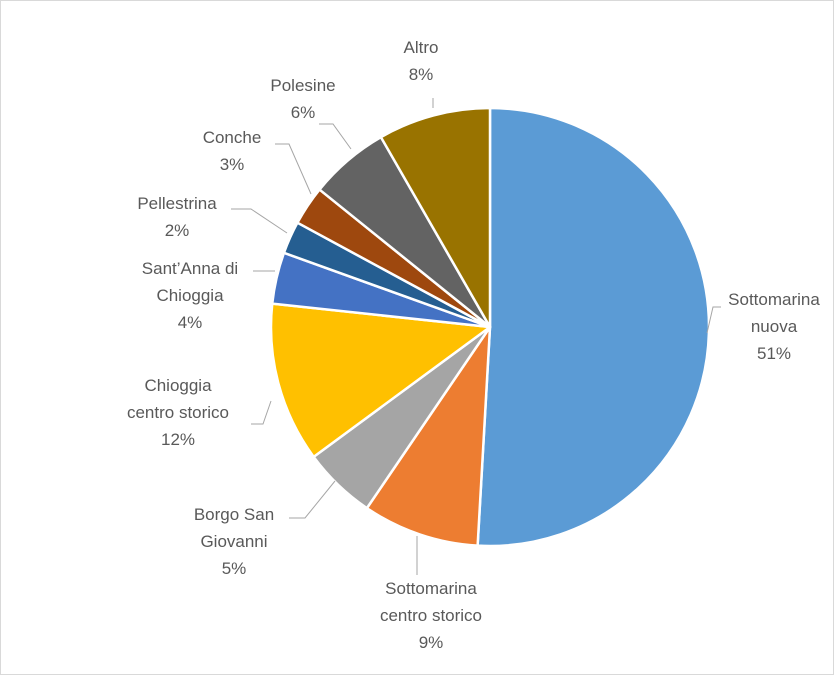 This screenshot has height=678, width=836. I want to click on data-label-category: nuova, so click(774, 326).